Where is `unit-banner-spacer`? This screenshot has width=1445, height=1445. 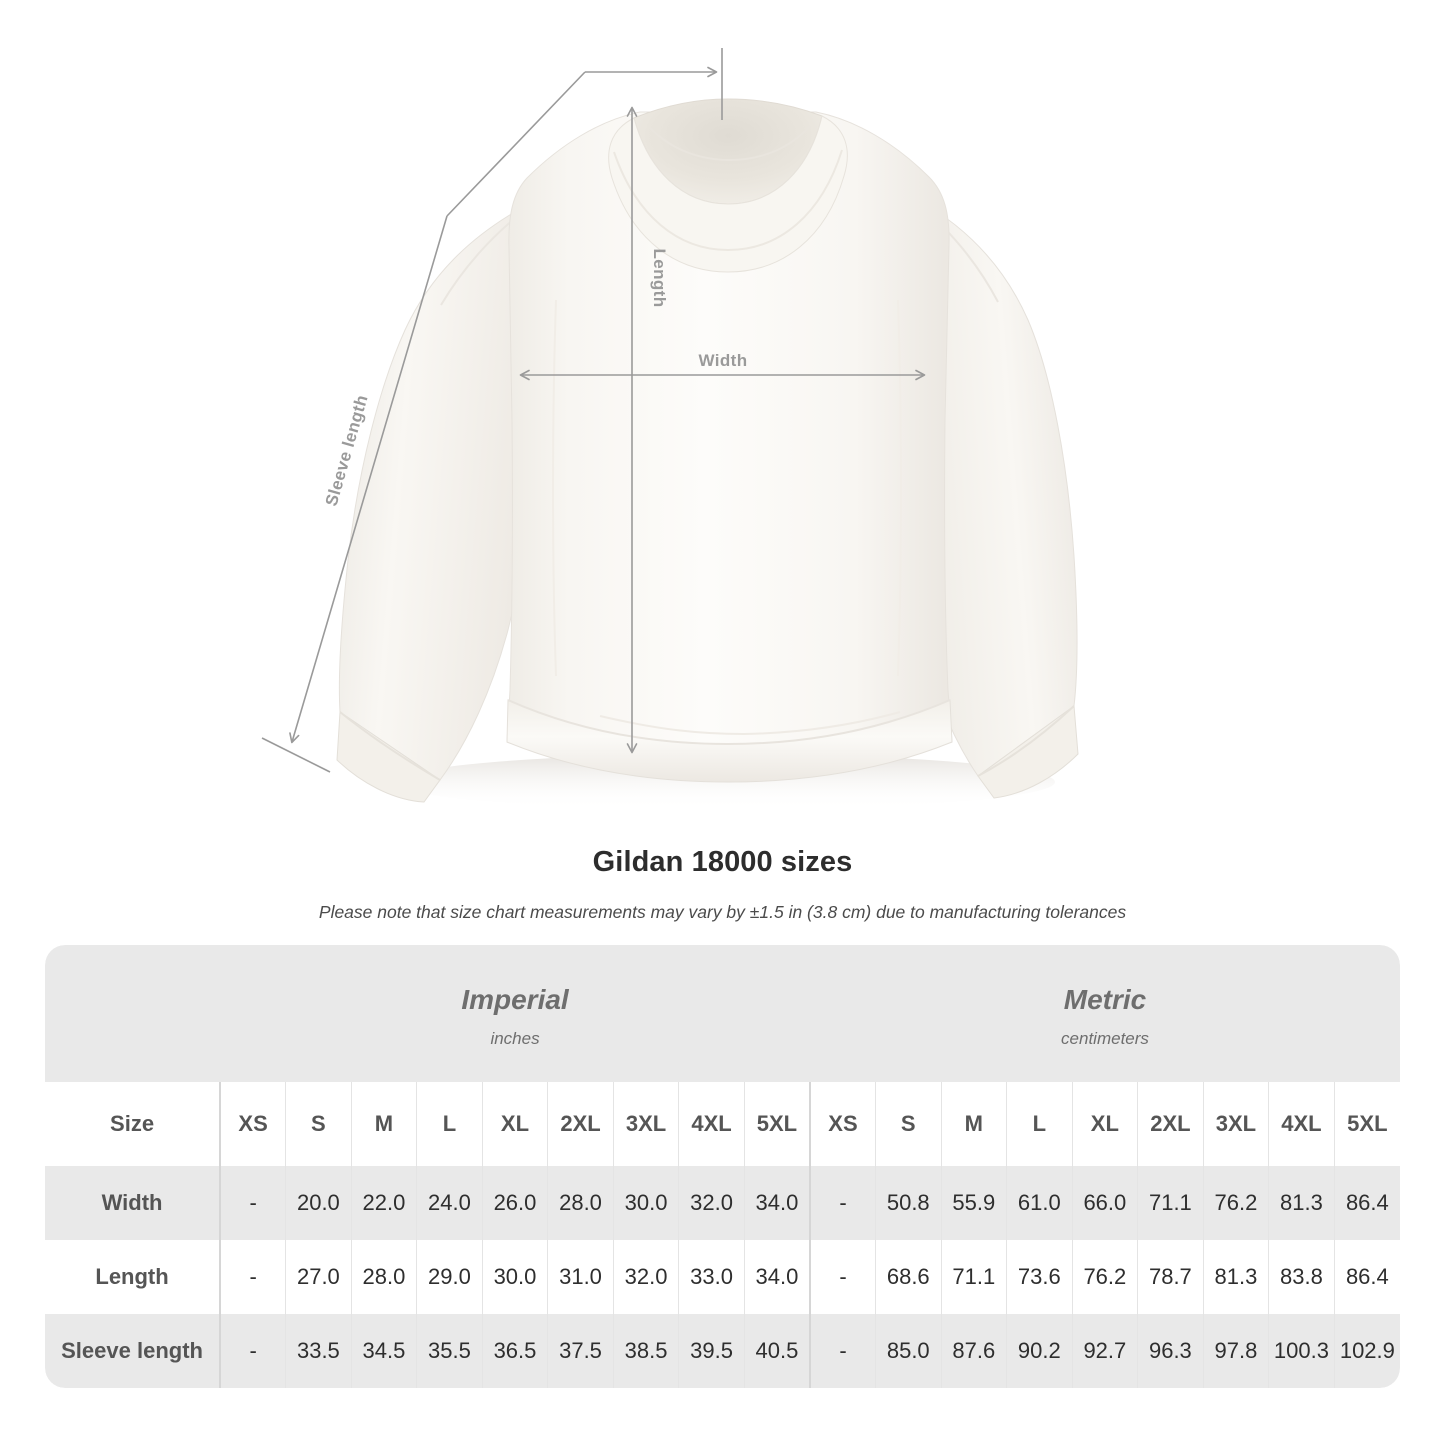 unit-banner-spacer is located at coordinates (133, 1013).